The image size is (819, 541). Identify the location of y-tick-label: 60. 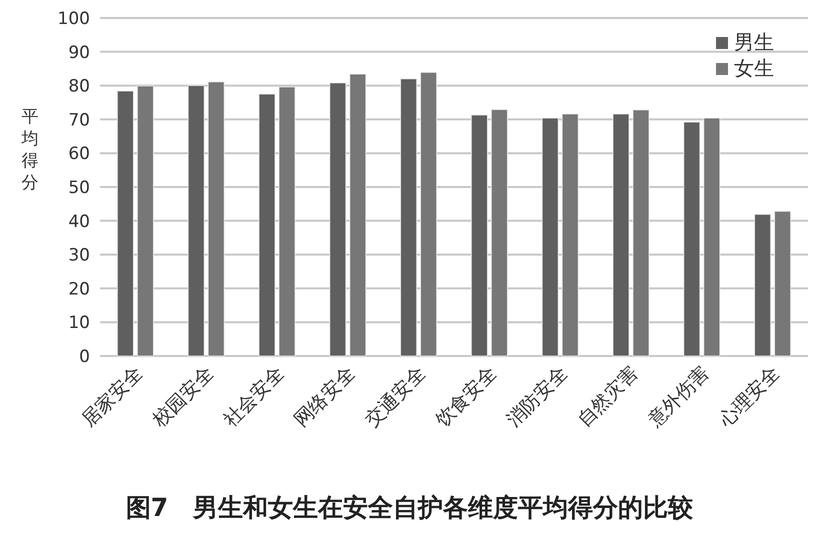
(79, 154).